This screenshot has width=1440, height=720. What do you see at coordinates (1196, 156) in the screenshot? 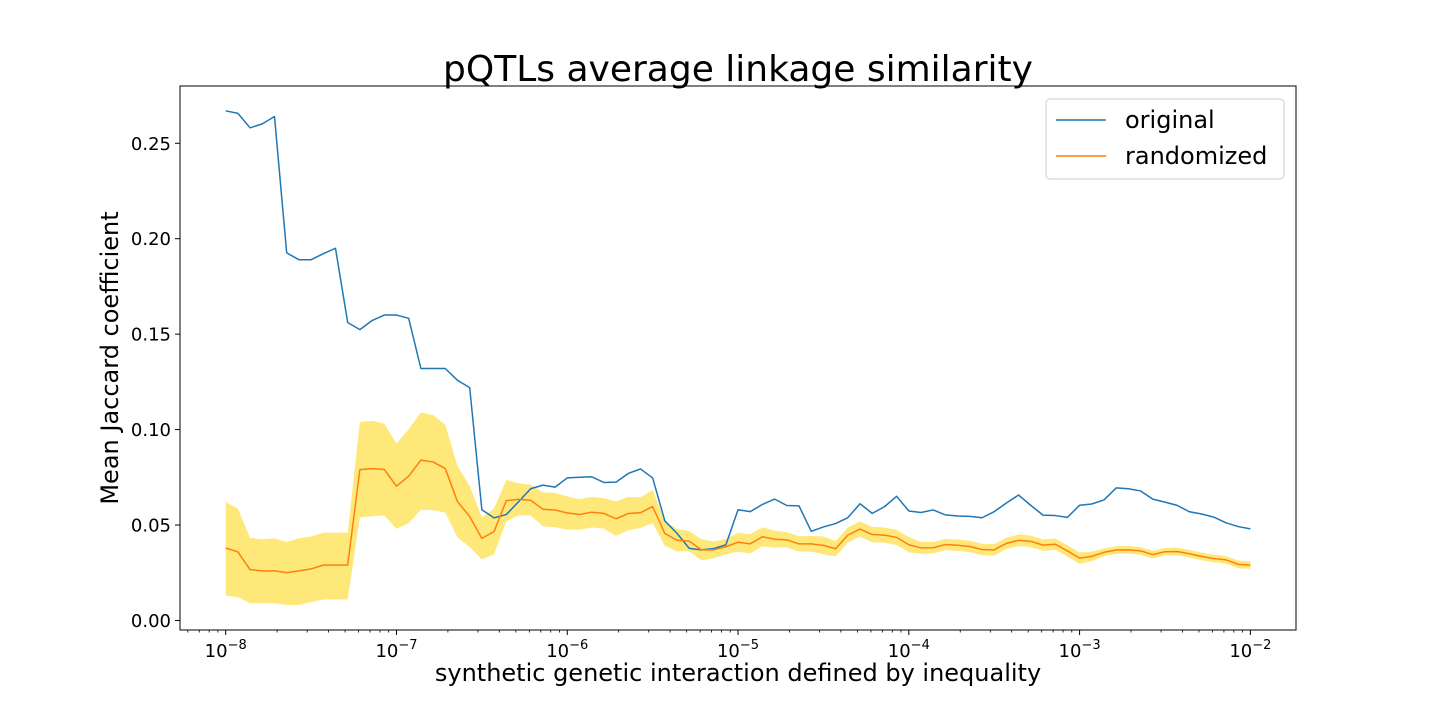
I see `legend-label-randomized: randomized` at bounding box center [1196, 156].